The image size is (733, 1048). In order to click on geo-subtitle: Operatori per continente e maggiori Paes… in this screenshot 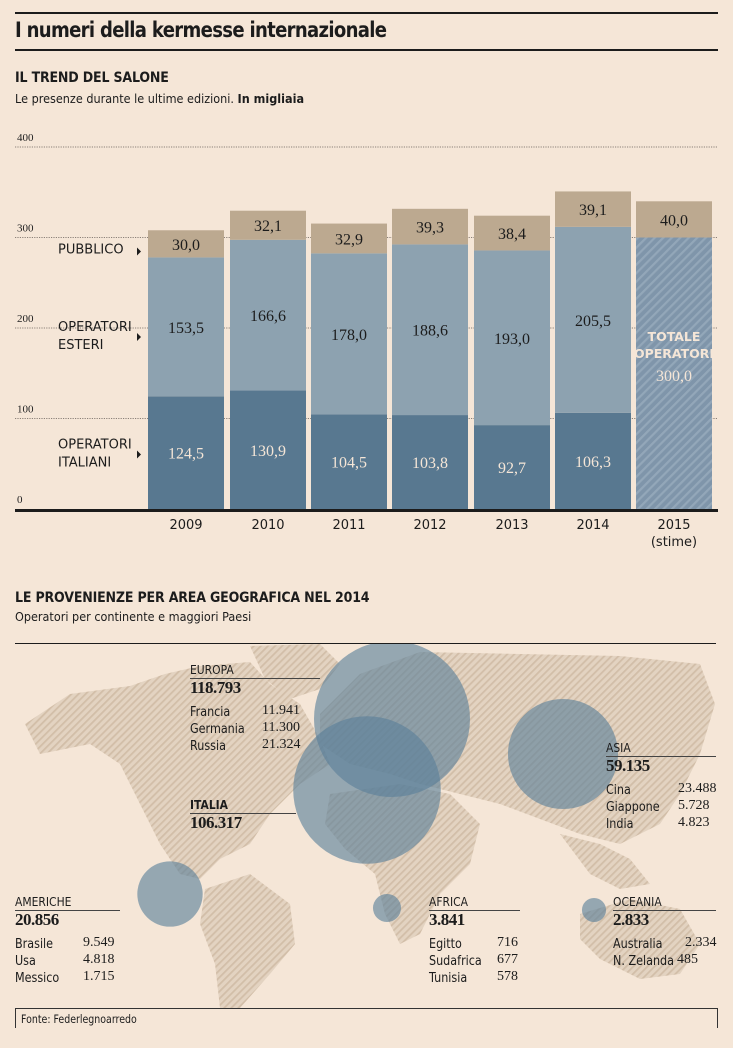, I will do `click(133, 616)`.